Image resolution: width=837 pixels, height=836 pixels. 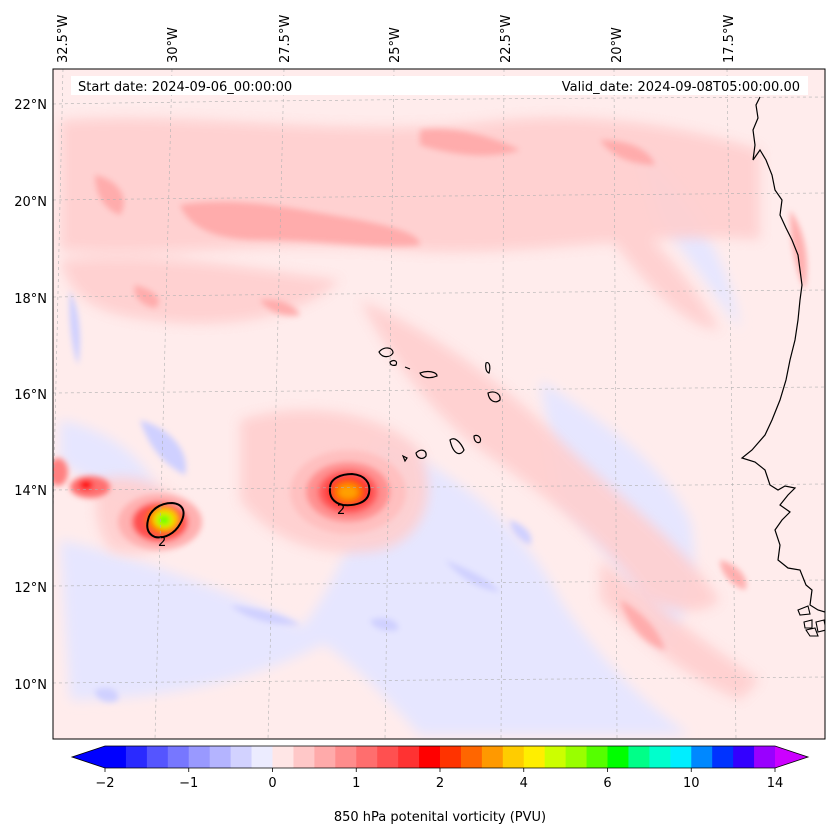 I want to click on date-header-band, so click(x=439, y=85).